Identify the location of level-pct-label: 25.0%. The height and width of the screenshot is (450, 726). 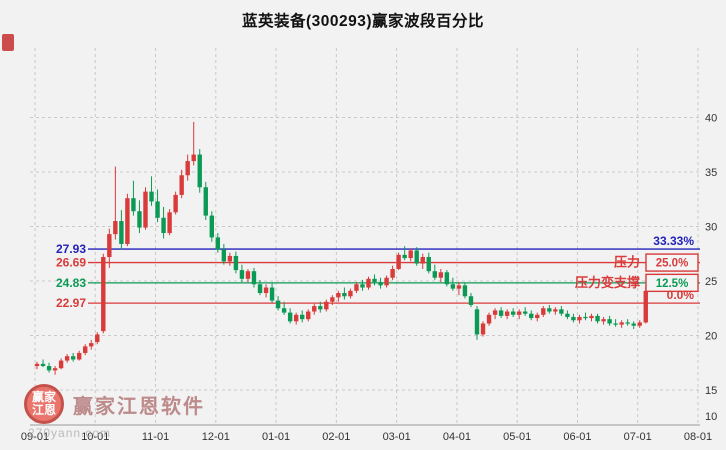
(672, 264).